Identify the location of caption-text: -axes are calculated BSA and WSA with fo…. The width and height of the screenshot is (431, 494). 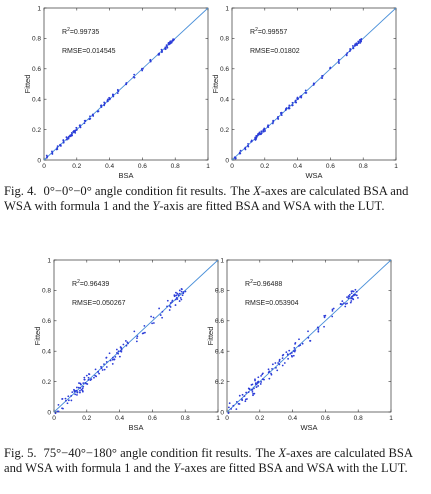
(208, 461).